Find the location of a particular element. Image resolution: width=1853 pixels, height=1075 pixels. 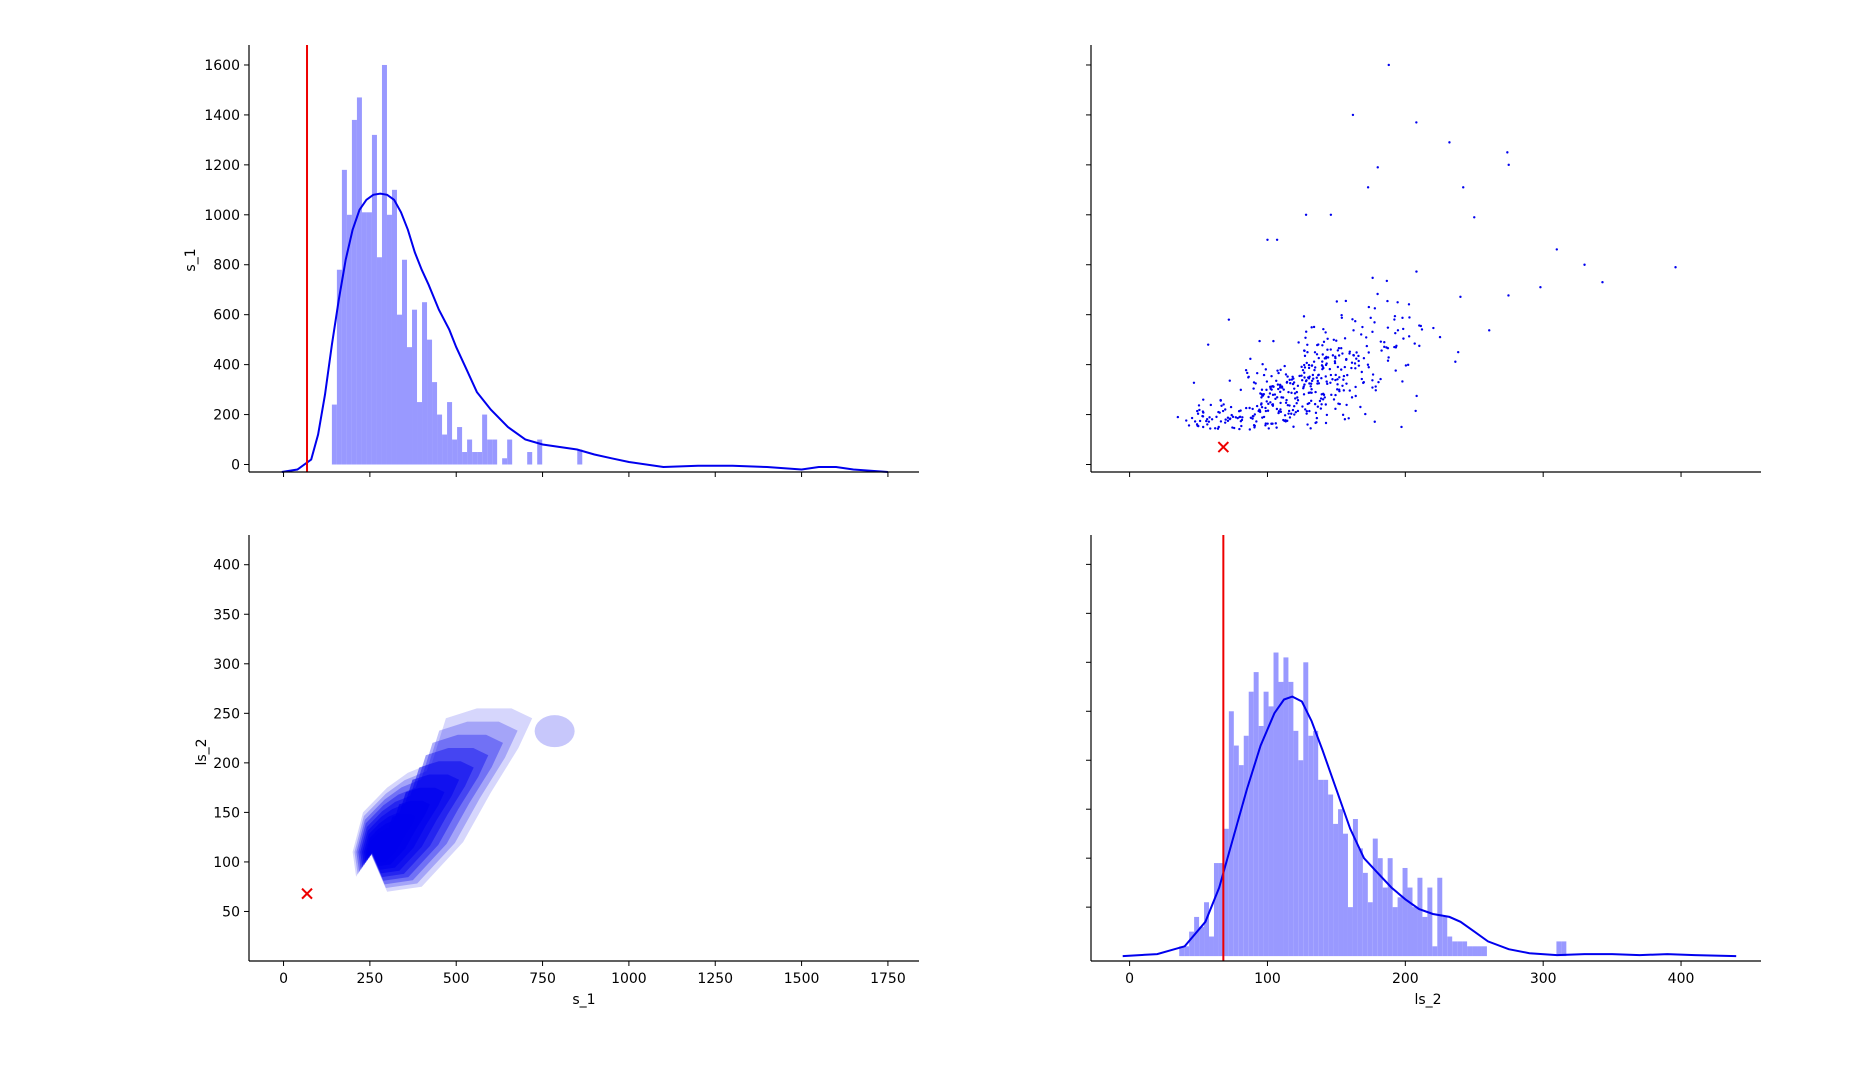

s1-ylabel: s_1 is located at coordinates (191, 259).